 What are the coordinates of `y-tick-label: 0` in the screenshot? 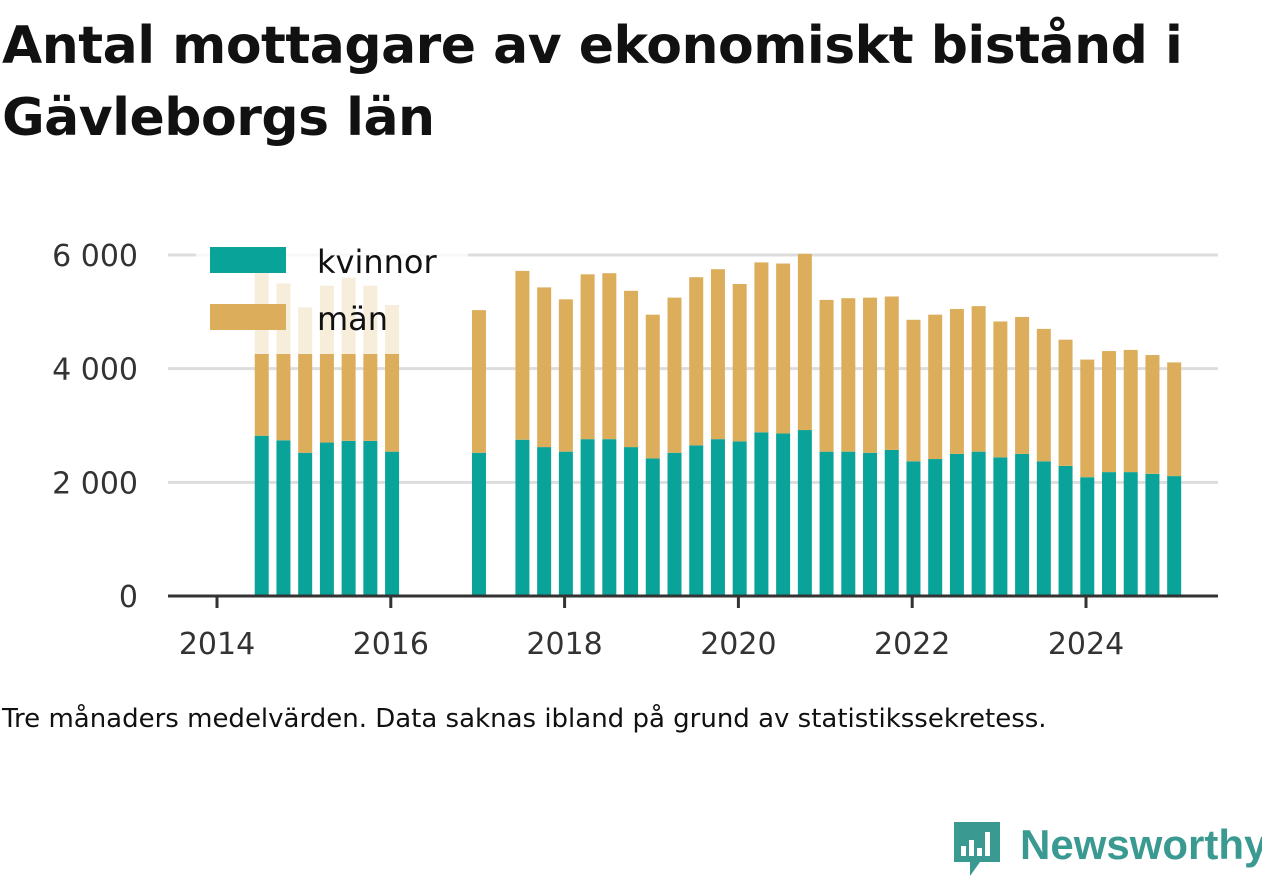 It's located at (128, 597).